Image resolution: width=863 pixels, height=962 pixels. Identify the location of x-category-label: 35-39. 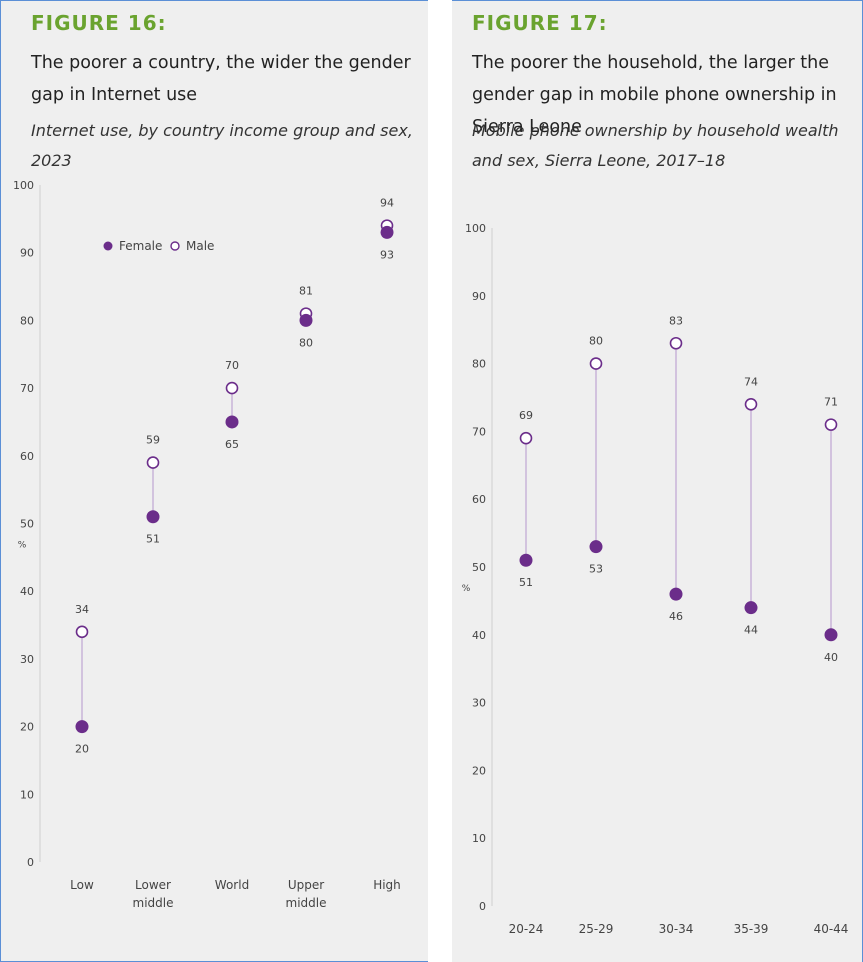
(751, 929).